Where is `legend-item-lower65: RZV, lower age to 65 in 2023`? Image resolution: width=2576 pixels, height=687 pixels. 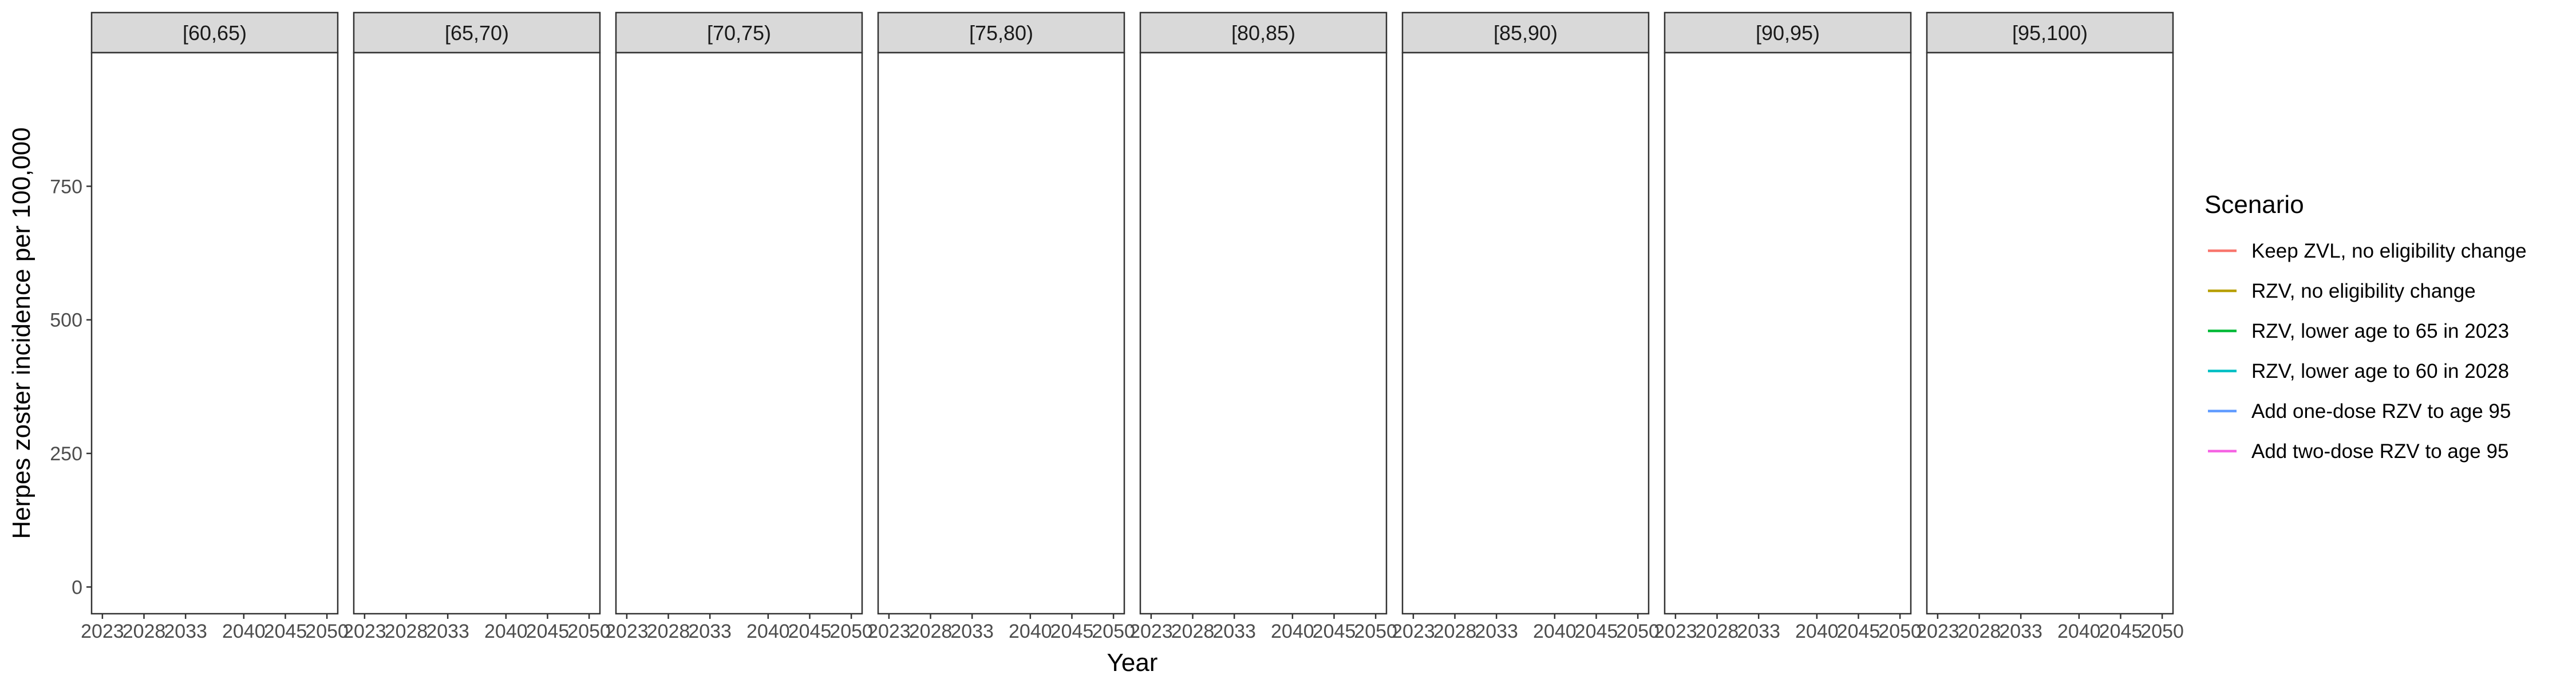
legend-item-lower65: RZV, lower age to 65 in 2023 is located at coordinates (2358, 331).